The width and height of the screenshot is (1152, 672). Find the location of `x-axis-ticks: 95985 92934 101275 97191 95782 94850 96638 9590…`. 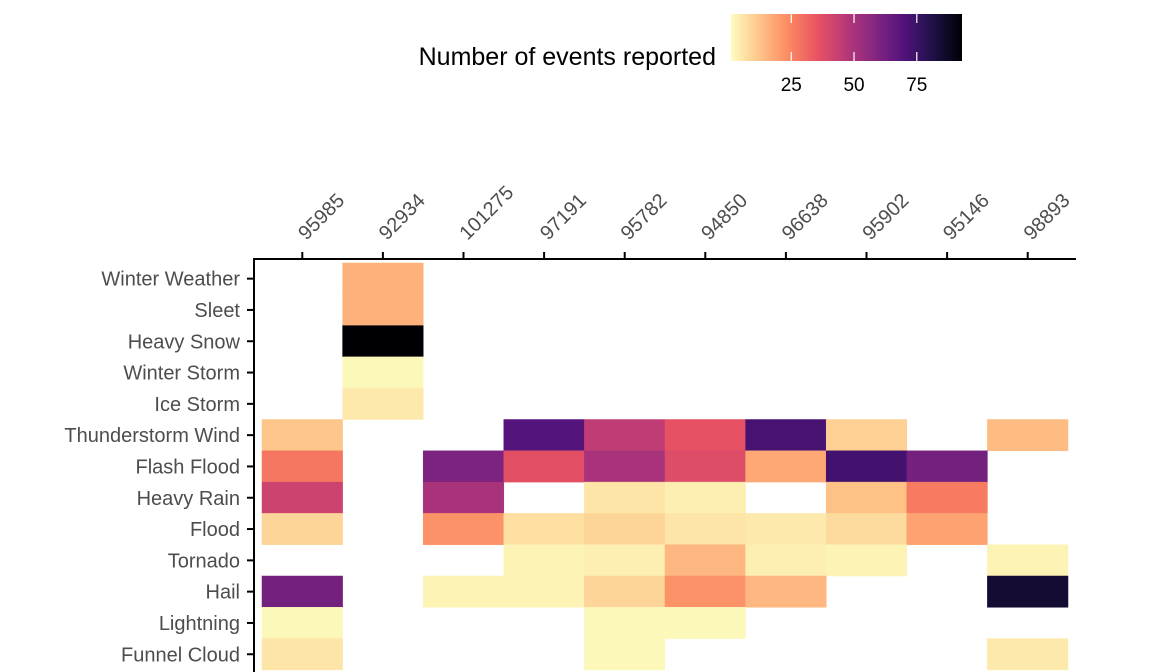

x-axis-ticks: 95985 92934 101275 97191 95782 94850 96638 9590… is located at coordinates (684, 220).